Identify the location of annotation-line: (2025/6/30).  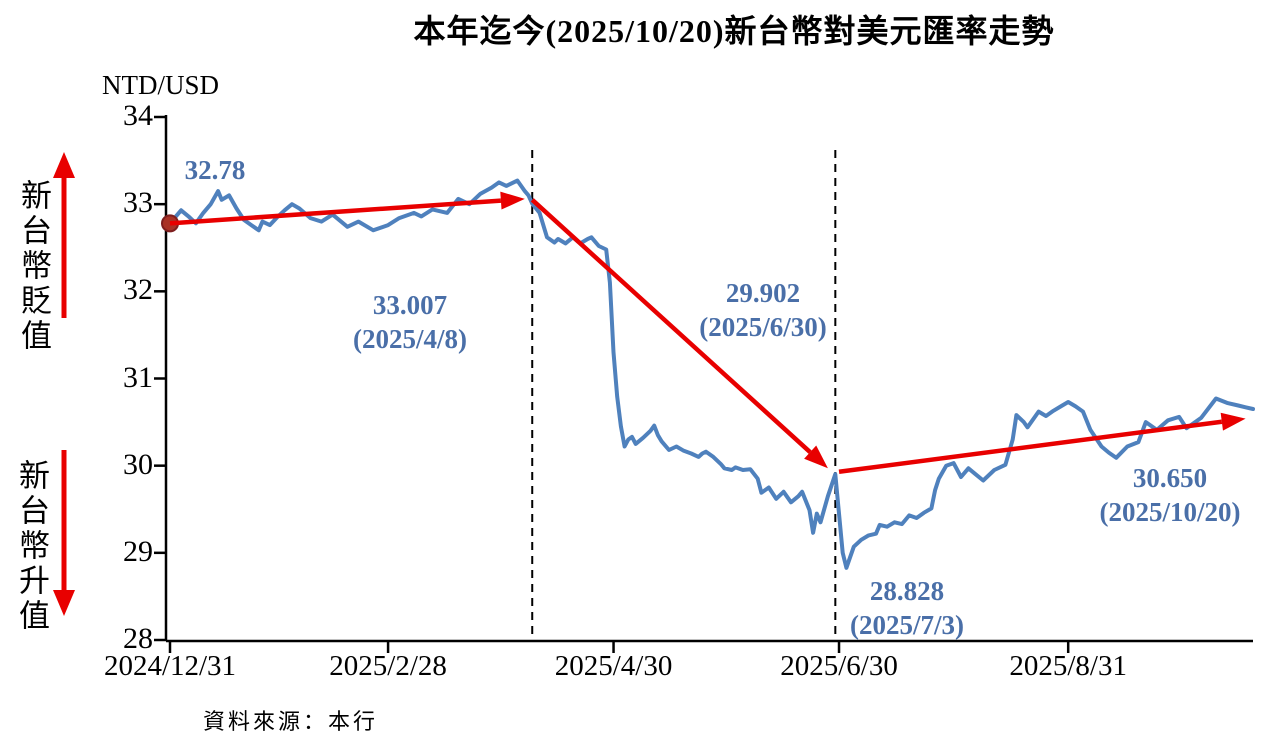
(763, 327).